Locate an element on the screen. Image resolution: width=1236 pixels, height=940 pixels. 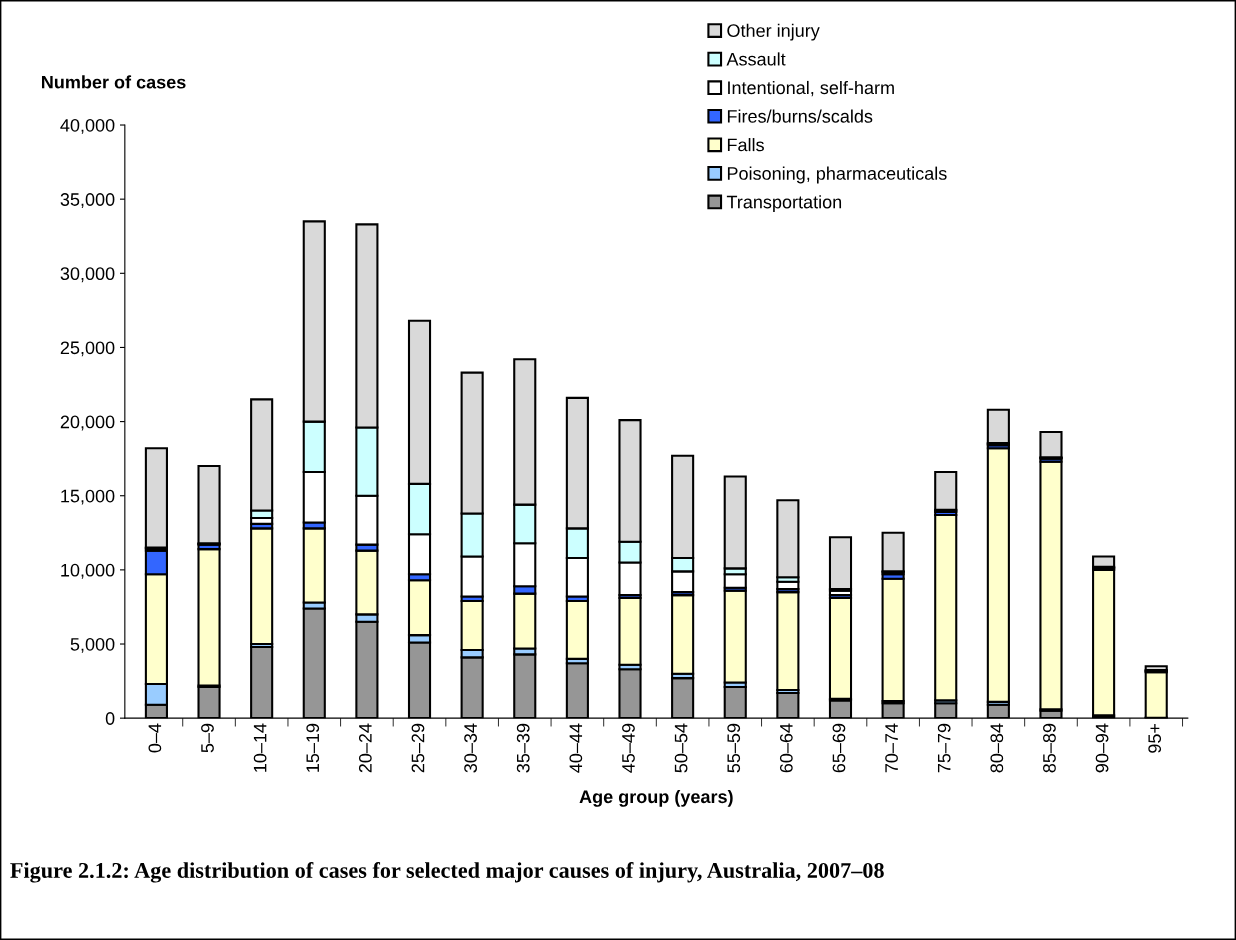
x-tick-label: 15–19 is located at coordinates (313, 747).